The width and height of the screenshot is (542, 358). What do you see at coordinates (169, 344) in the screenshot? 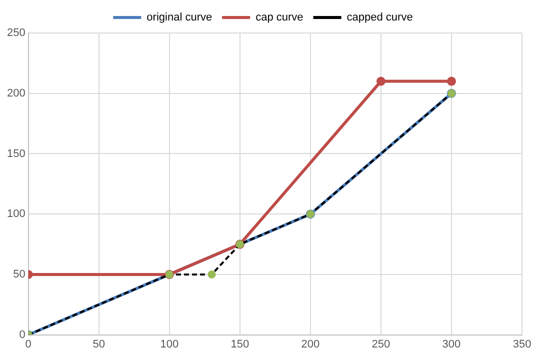
I see `x-tick-label: 100` at bounding box center [169, 344].